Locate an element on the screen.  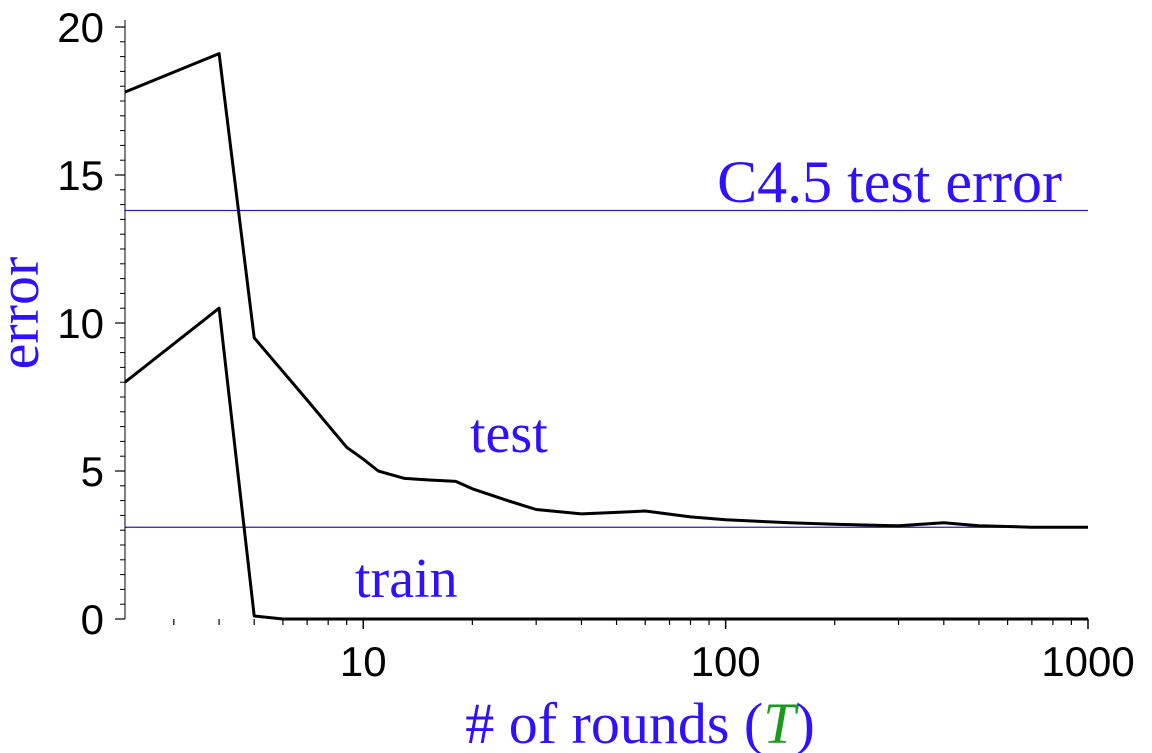
reference-line-label: C4.5 test error is located at coordinates (889, 182).